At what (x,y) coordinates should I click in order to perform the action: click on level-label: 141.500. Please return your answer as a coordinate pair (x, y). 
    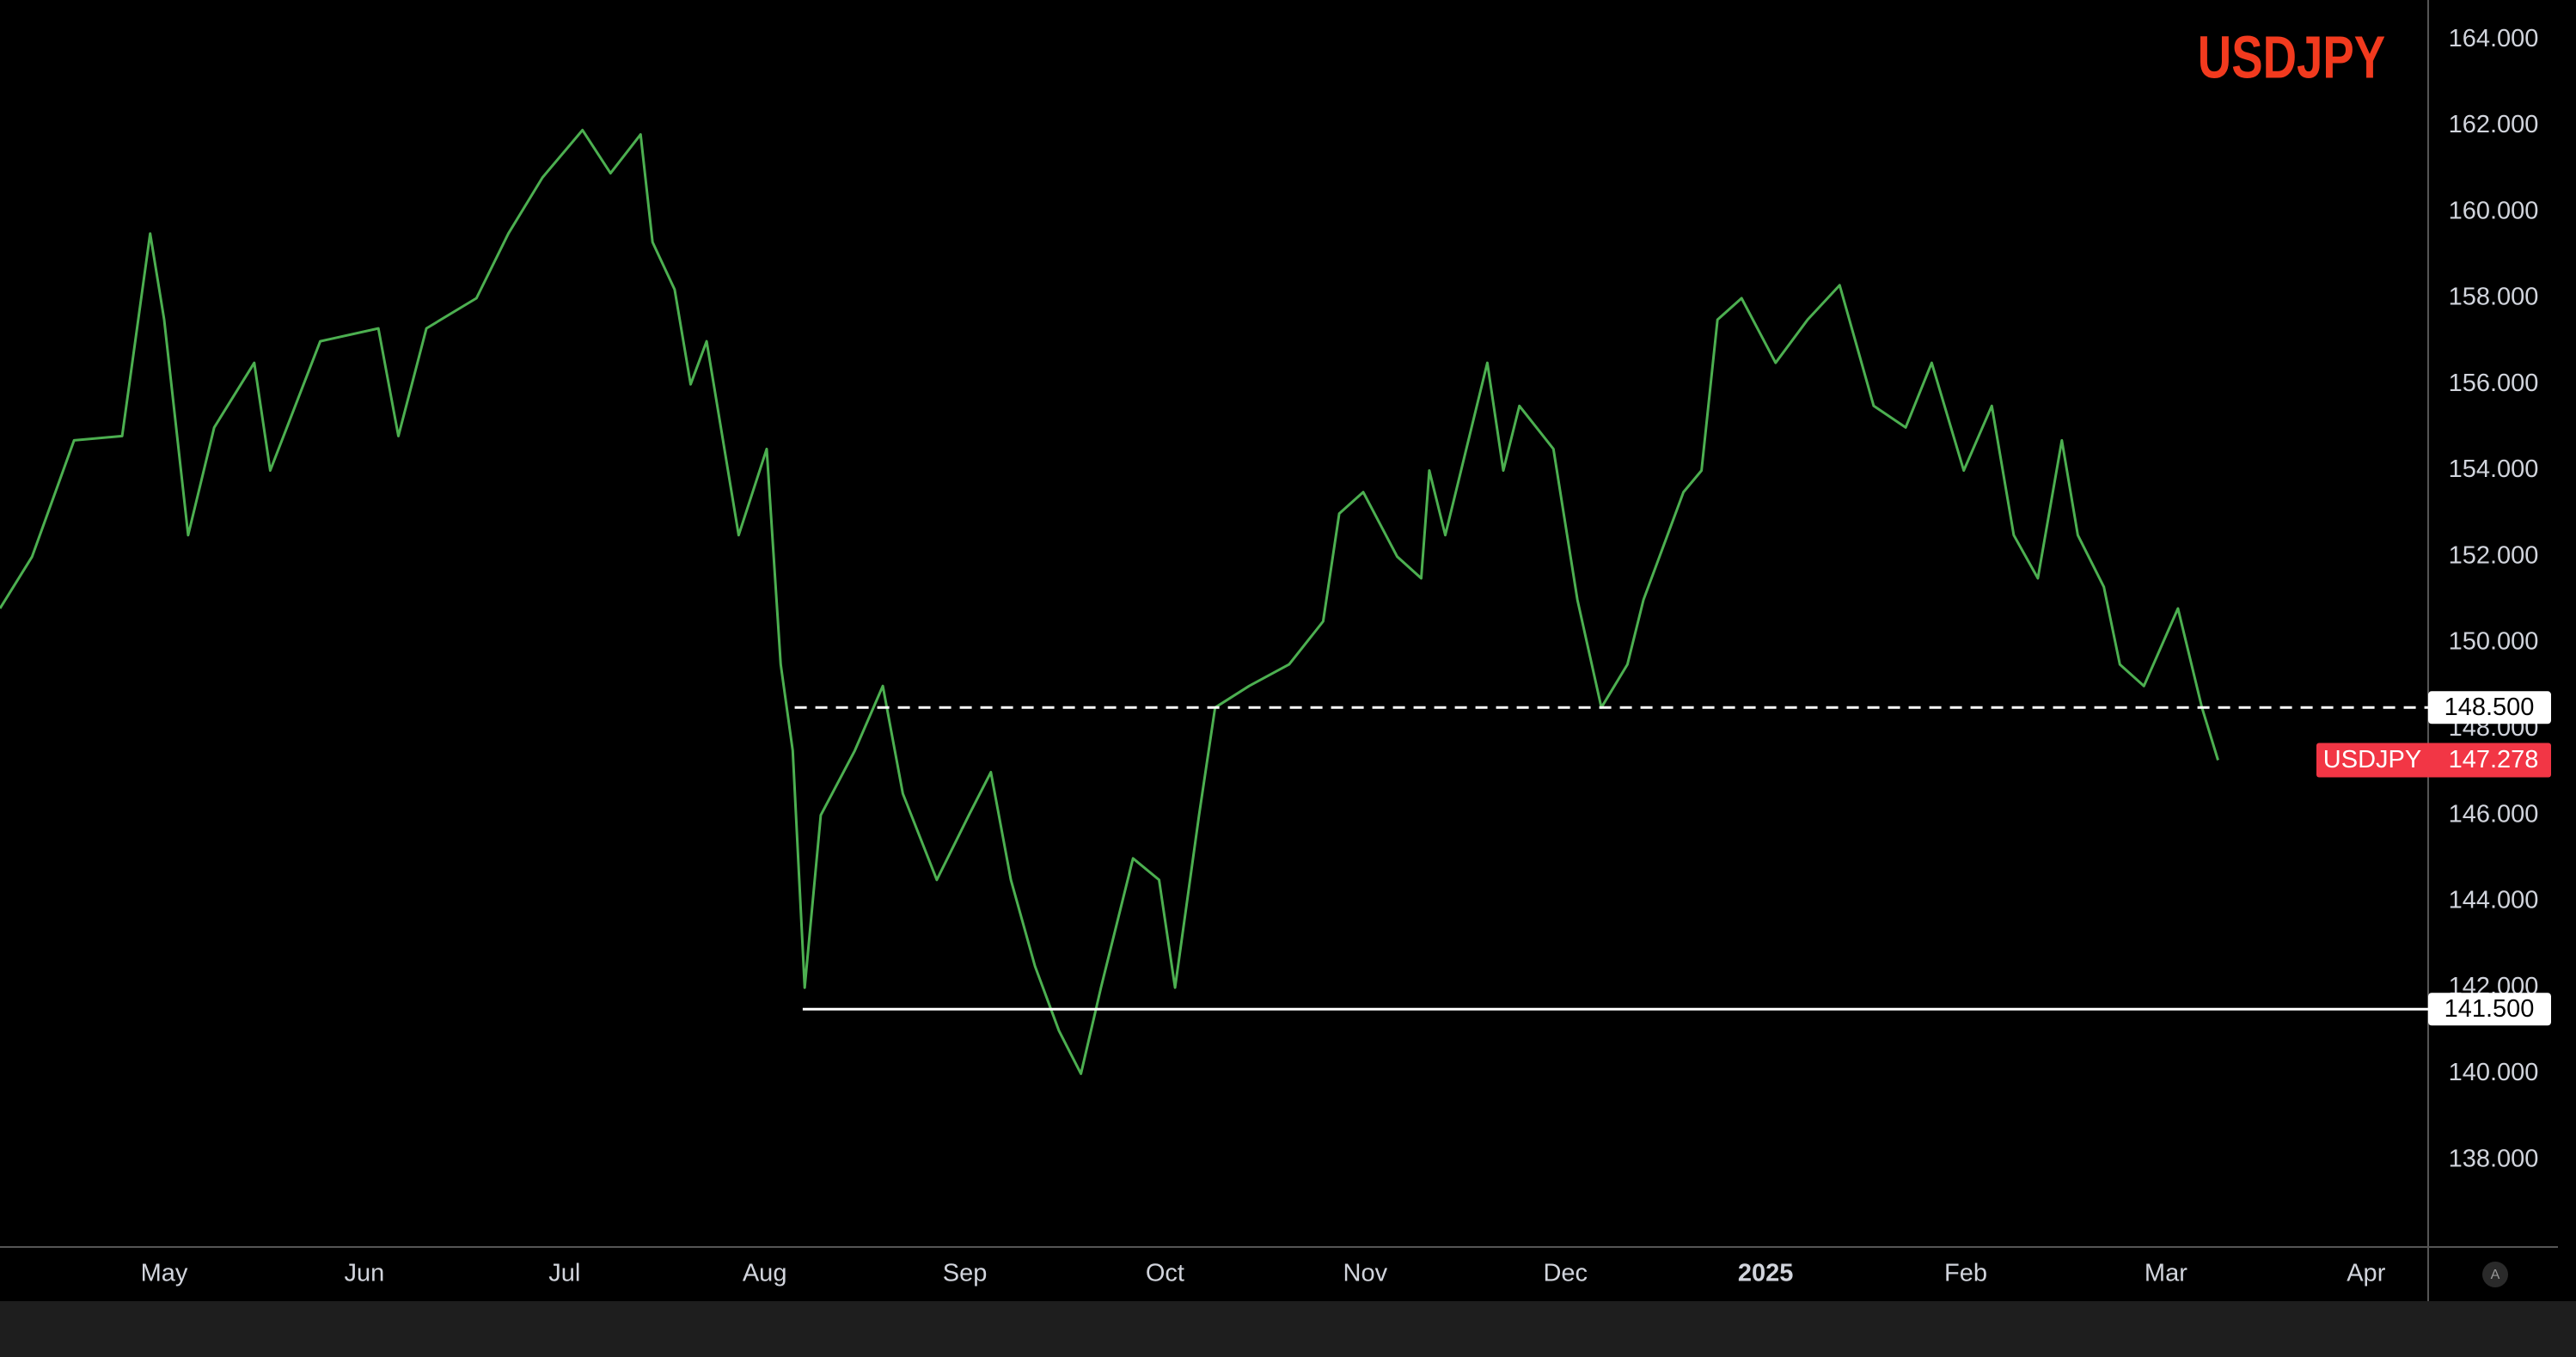
    Looking at the image, I should click on (2489, 1009).